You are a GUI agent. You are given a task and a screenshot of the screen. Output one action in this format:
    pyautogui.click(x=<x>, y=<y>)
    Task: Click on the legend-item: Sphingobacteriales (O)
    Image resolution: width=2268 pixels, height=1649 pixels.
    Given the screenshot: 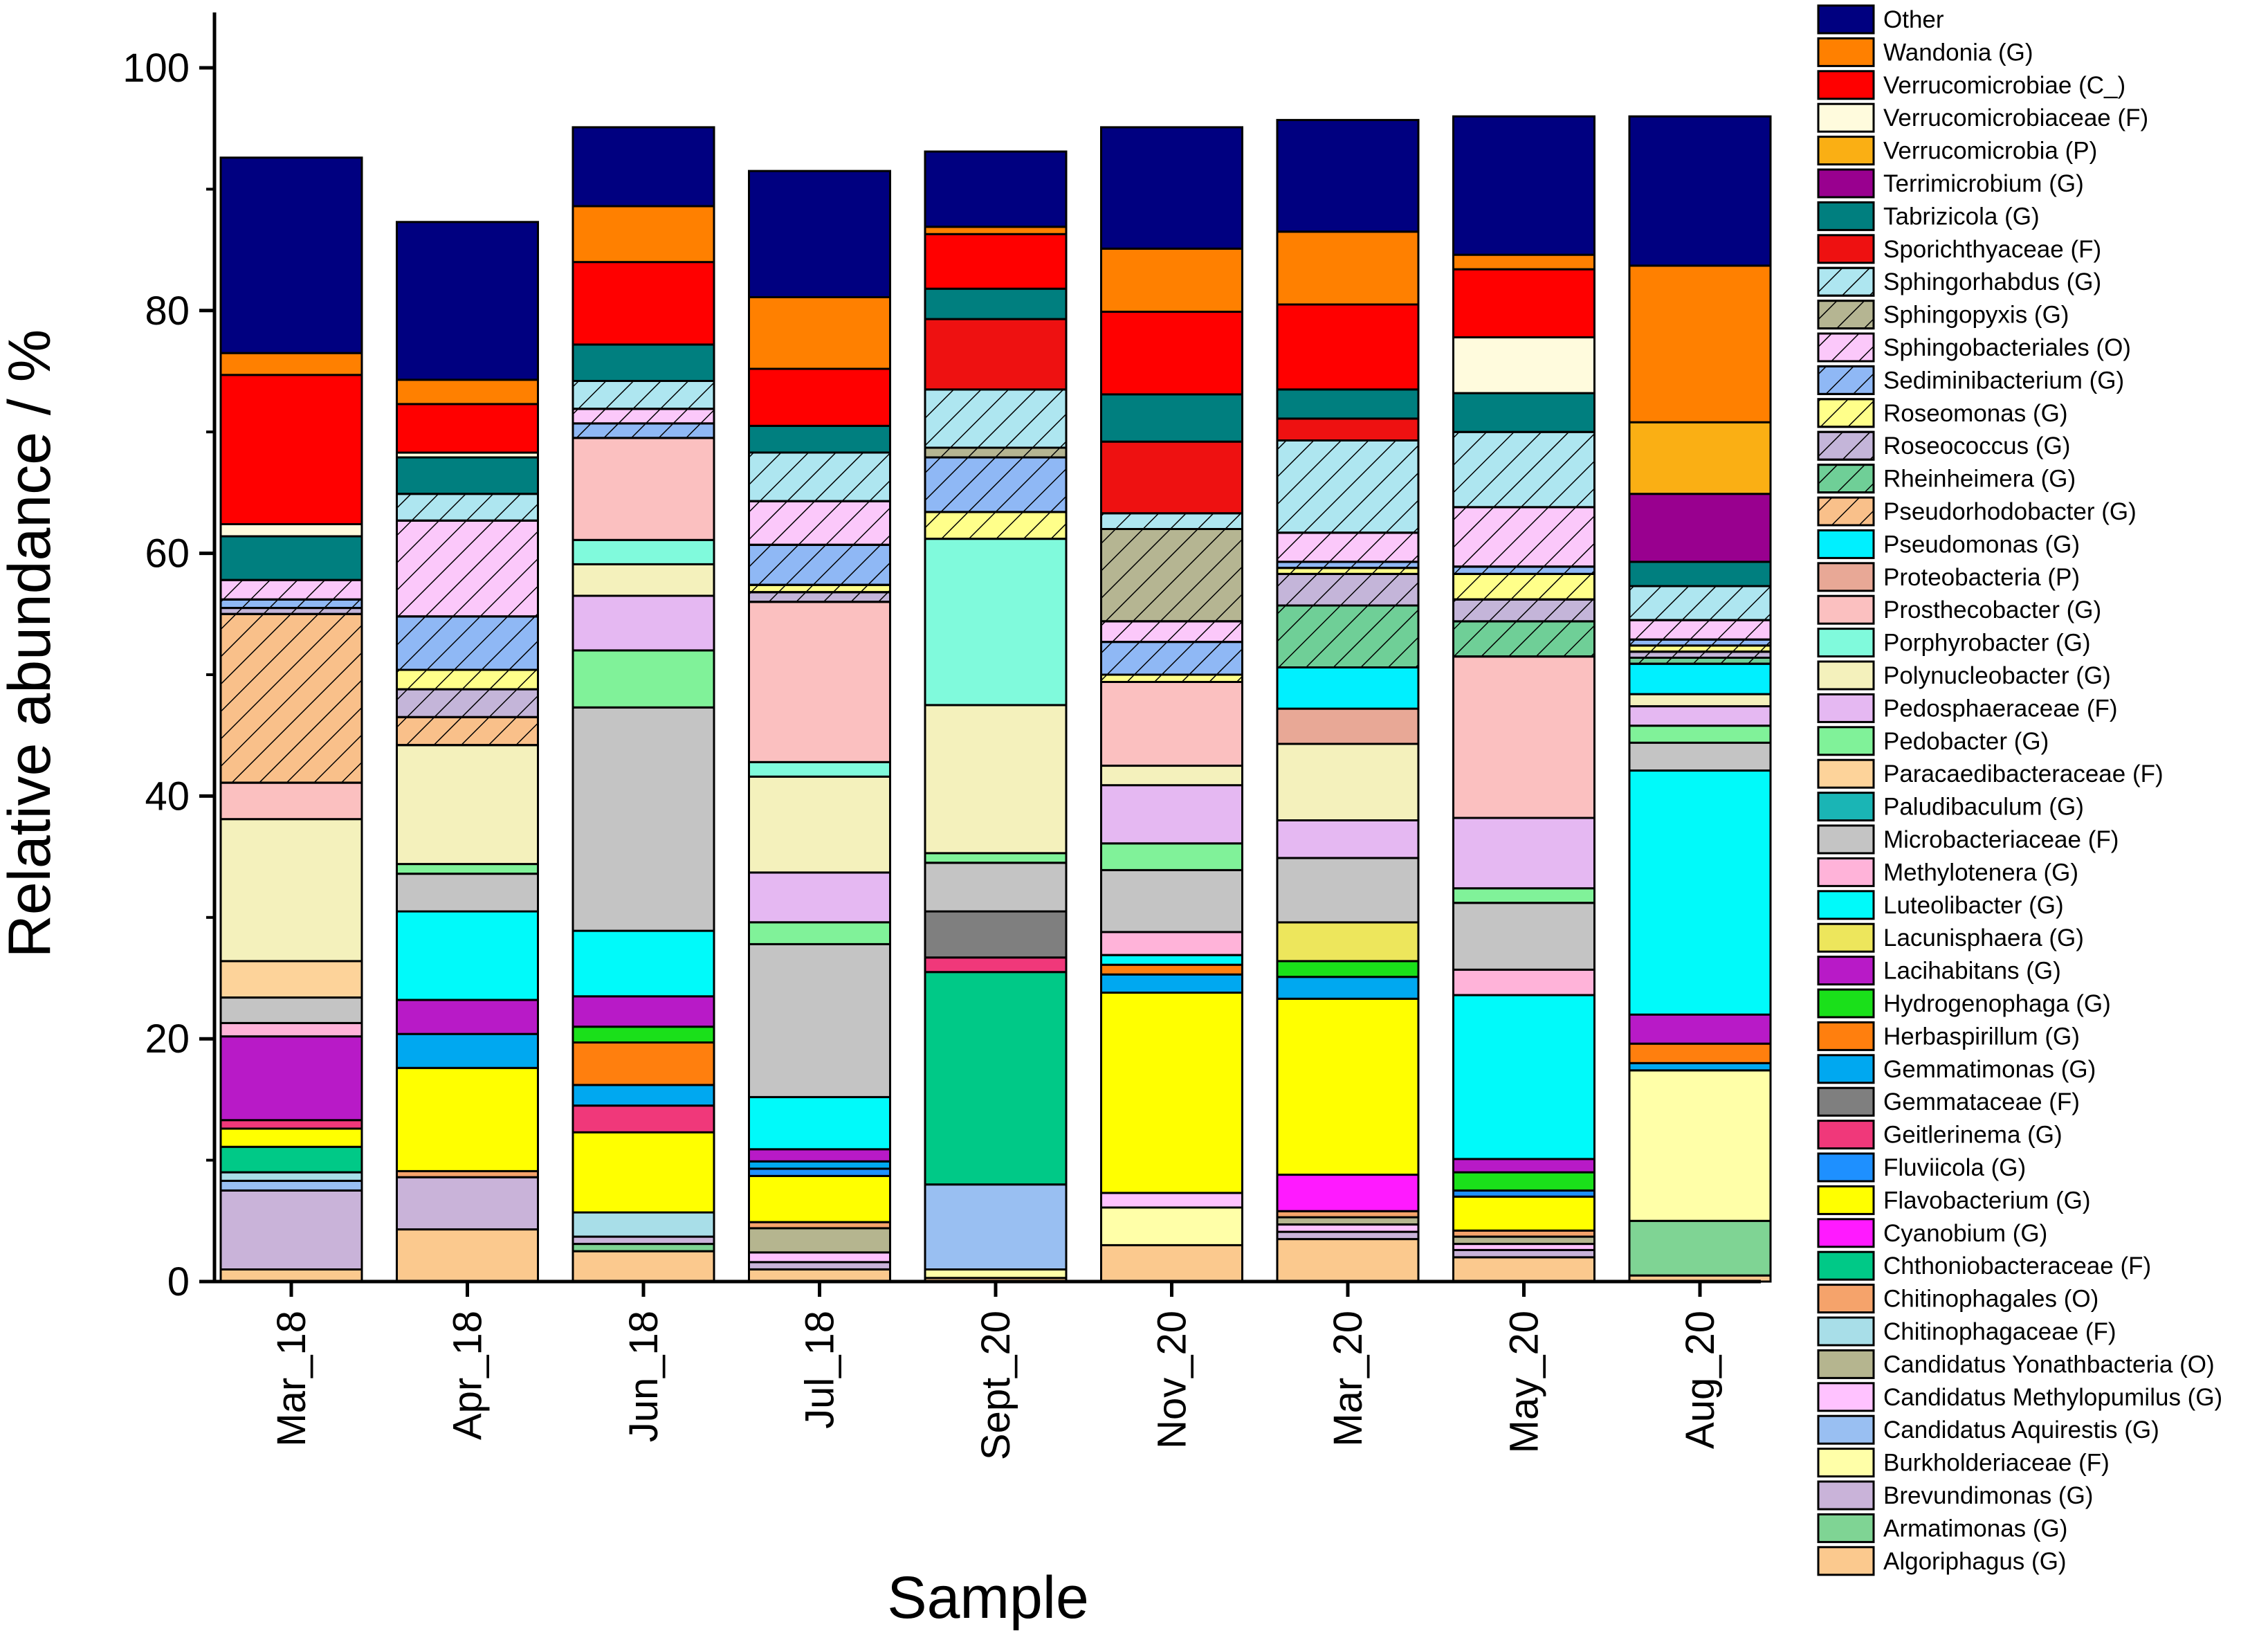 What is the action you would take?
    pyautogui.click(x=1974, y=347)
    